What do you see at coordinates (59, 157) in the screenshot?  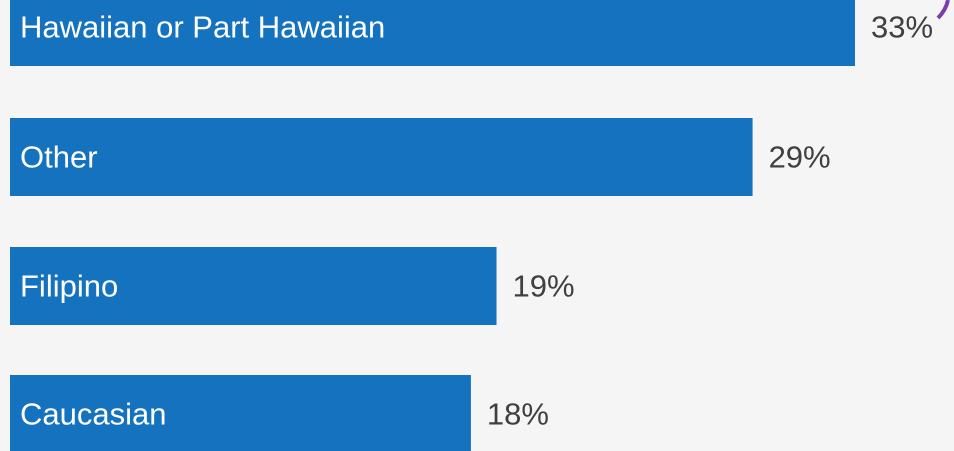 I see `category-label: Other` at bounding box center [59, 157].